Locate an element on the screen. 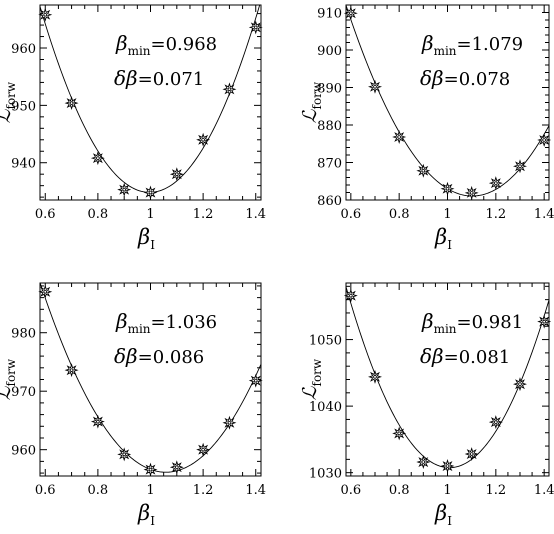 The height and width of the screenshot is (534, 554). y-tick-label: 900 is located at coordinates (329, 51).